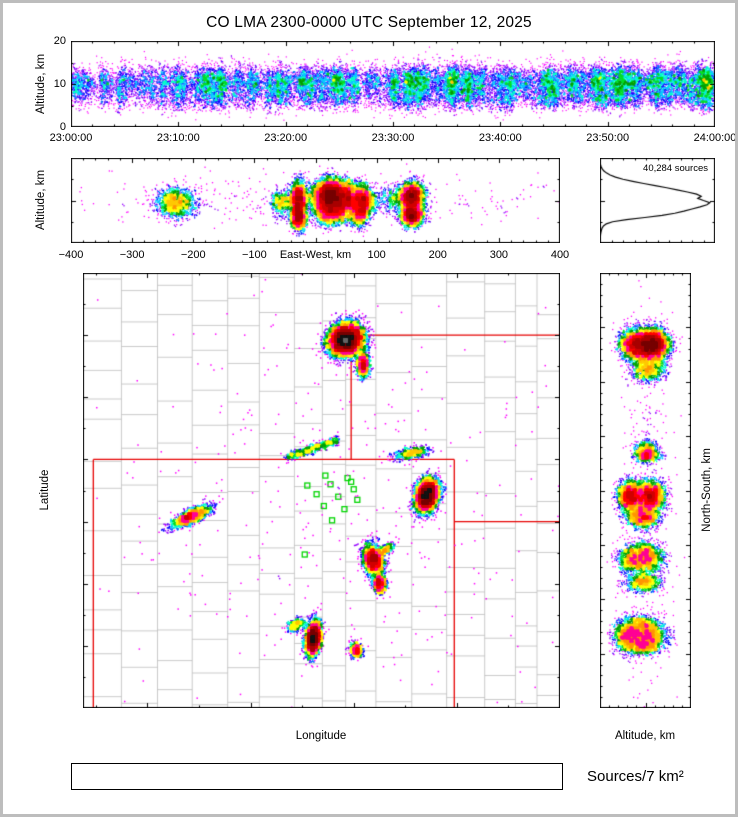 The width and height of the screenshot is (738, 817). I want to click on colorbar-title: Sources/7 km², so click(635, 776).